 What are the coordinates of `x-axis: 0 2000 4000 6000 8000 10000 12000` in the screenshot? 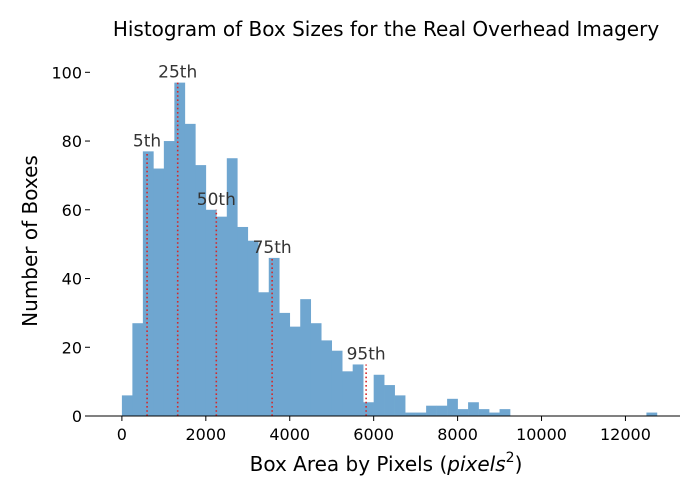 It's located at (385, 429).